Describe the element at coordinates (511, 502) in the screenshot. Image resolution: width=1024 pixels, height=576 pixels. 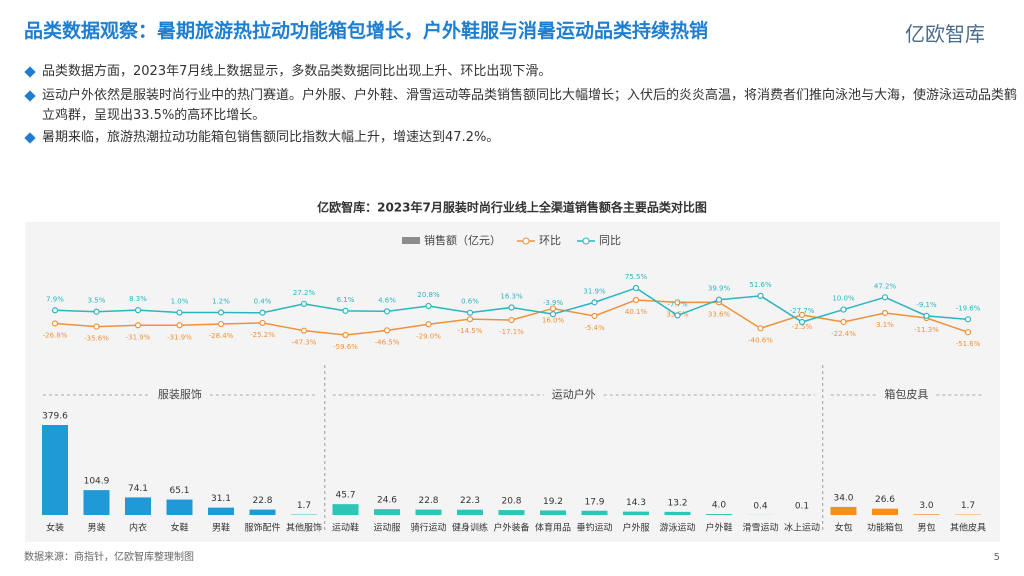
I see `bar-label: 20.8` at that location.